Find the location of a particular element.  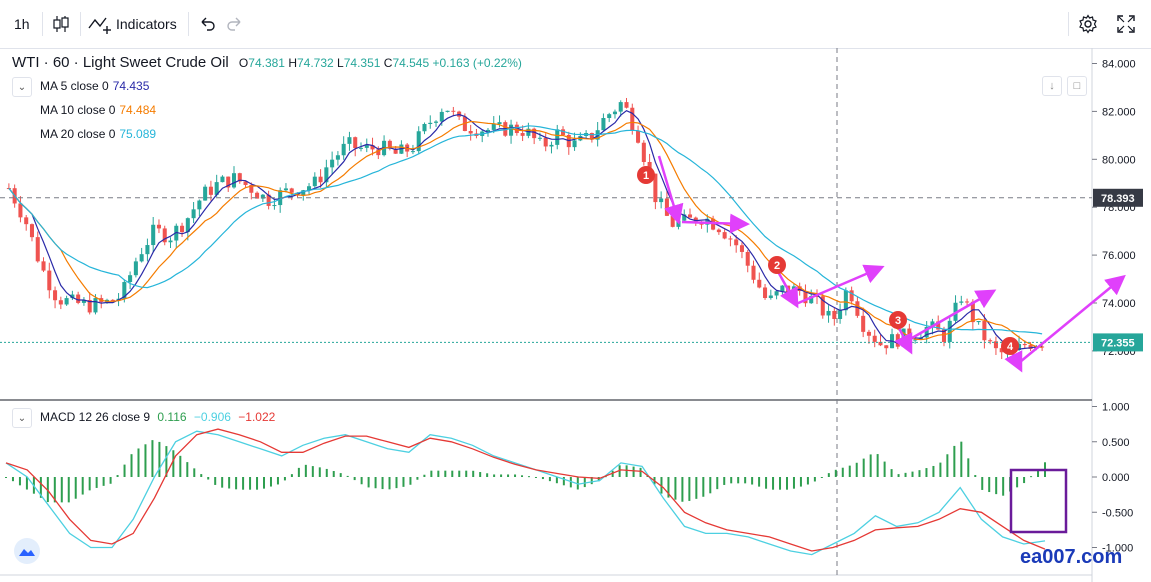

macd-label: MACD 12 26 close 9 is located at coordinates (95, 417).